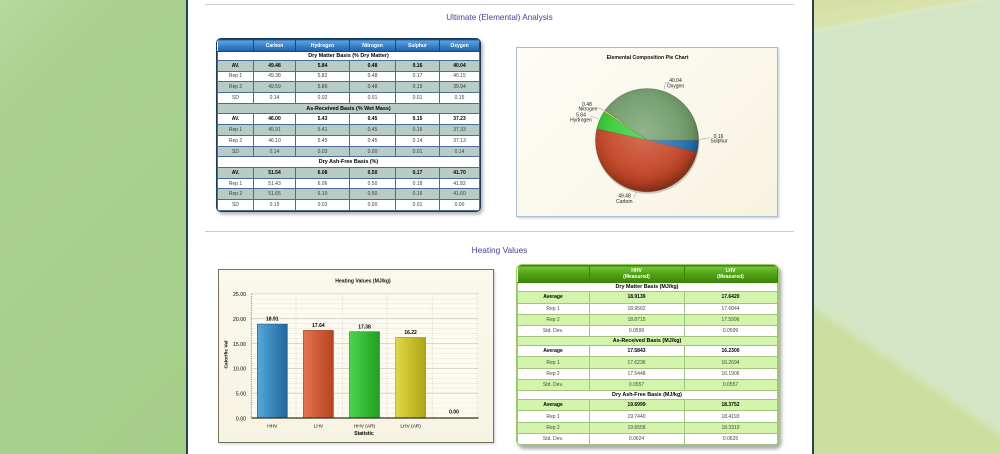 This screenshot has width=1000, height=454. What do you see at coordinates (318, 326) in the screenshot?
I see `svg-text: 17.64` at bounding box center [318, 326].